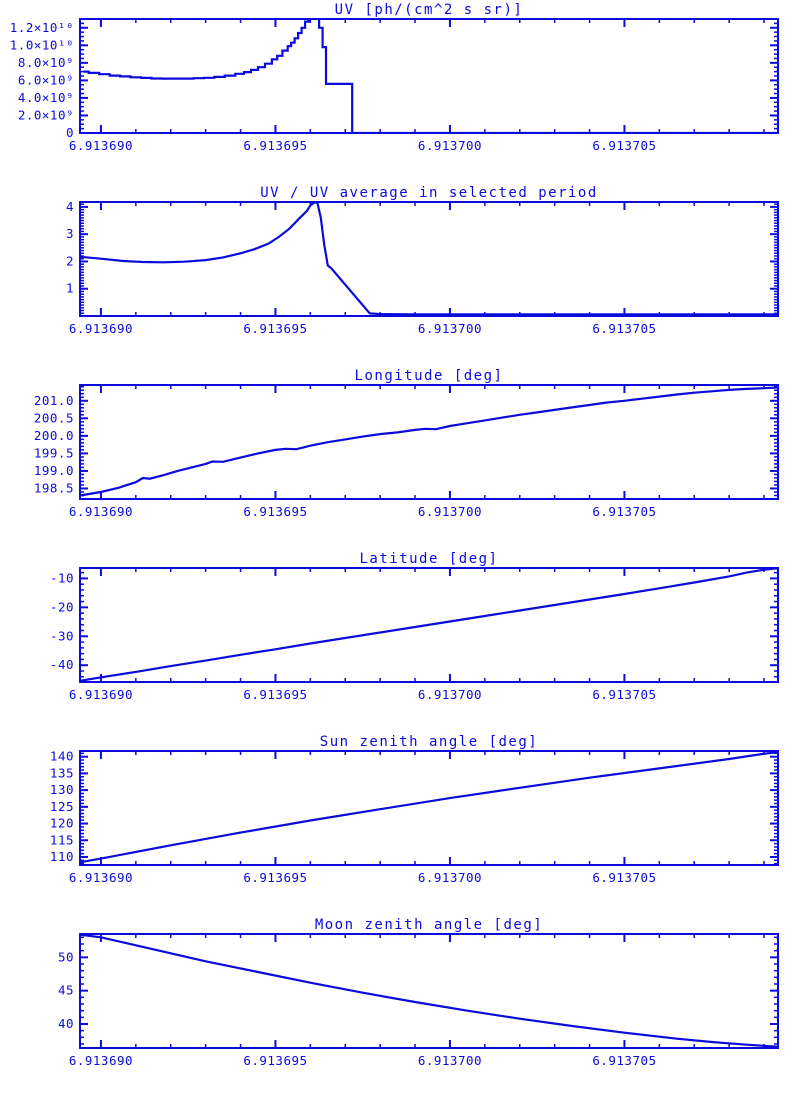 Image resolution: width=800 pixels, height=1100 pixels. Describe the element at coordinates (429, 10) in the screenshot. I see `panel-title-uv: UV [ph/(cm^2 s sr)]` at that location.